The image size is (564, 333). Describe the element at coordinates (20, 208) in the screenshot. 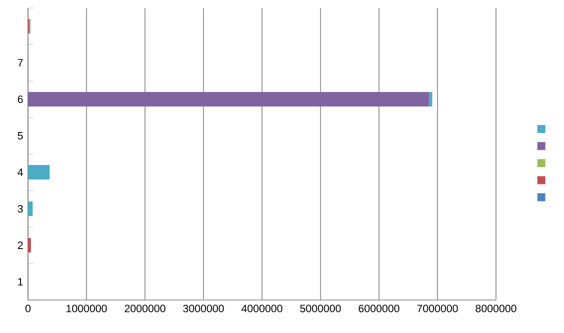

I see `y-tick-label: 3` at that location.